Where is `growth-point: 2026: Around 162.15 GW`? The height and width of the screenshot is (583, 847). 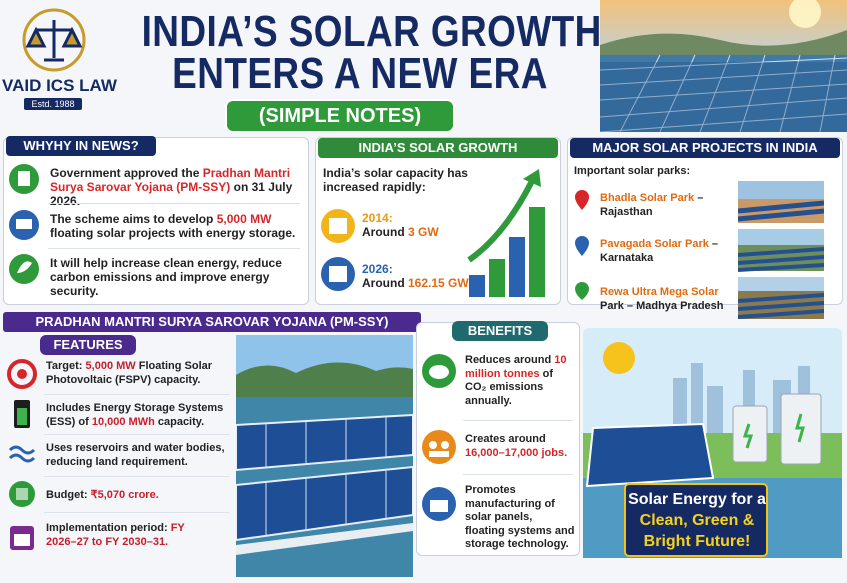 growth-point: 2026: Around 162.15 GW is located at coordinates (417, 276).